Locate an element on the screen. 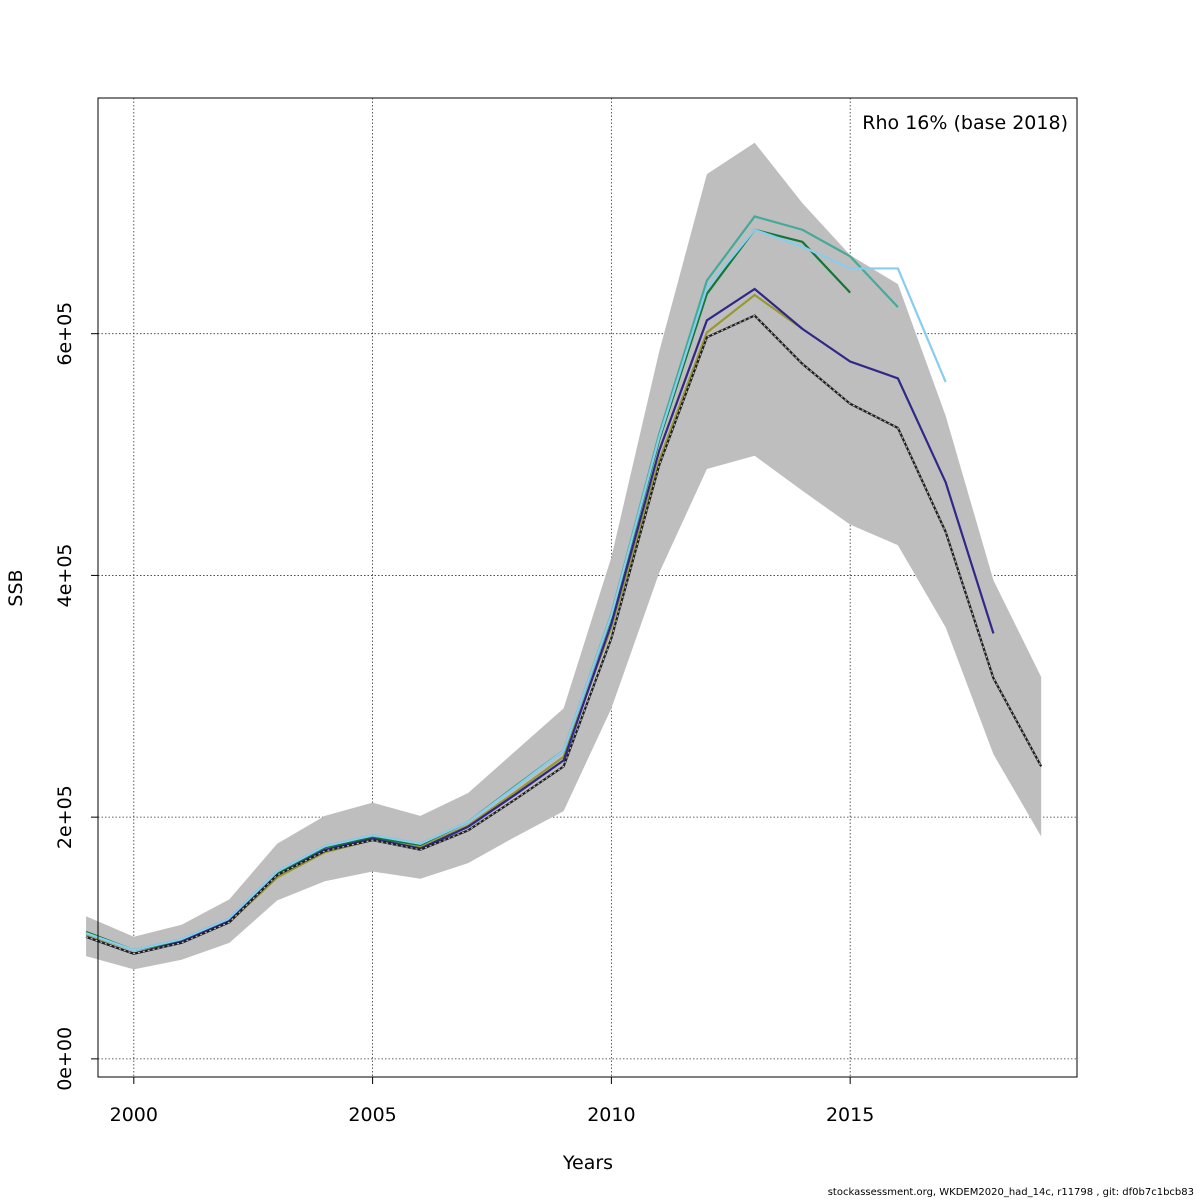 This screenshot has height=1200, width=1200. x-tick-label: 2010 is located at coordinates (611, 1115).